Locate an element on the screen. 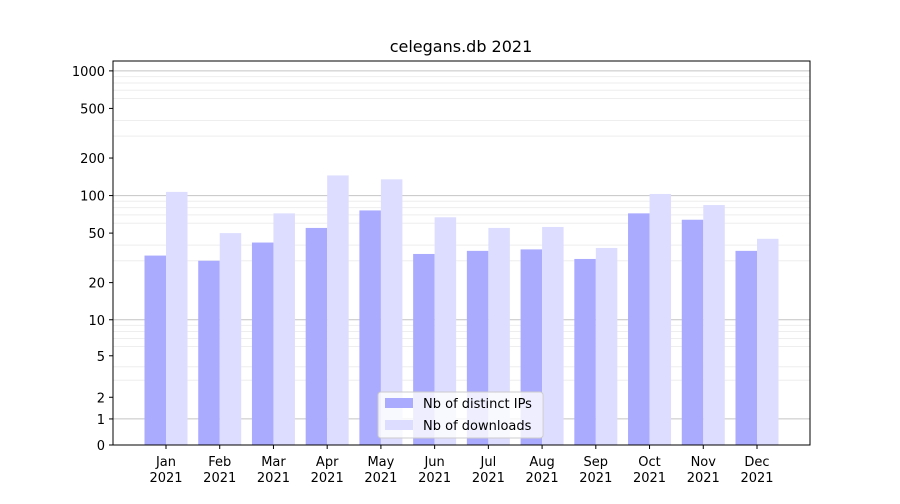 This screenshot has height=504, width=900. x-tick-label-month: Apr is located at coordinates (327, 462).